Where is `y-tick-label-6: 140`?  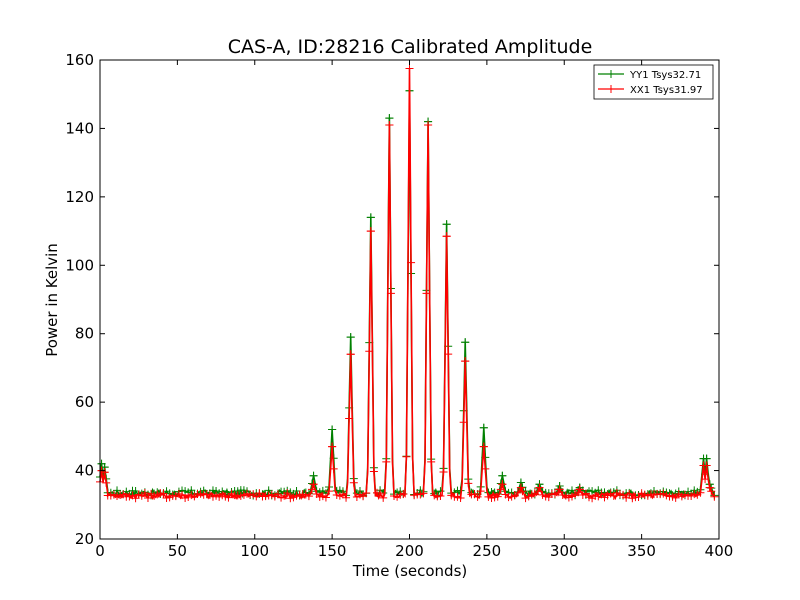
y-tick-label-6: 140 is located at coordinates (79, 128).